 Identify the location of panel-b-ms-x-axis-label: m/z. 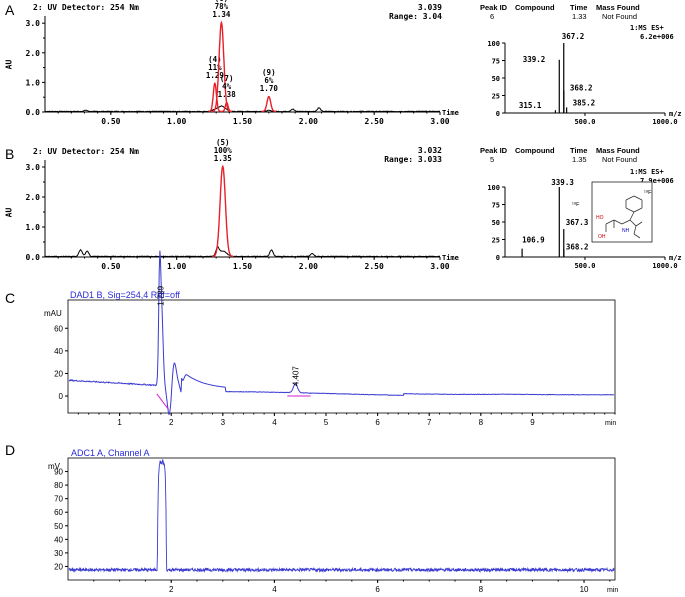
(675, 258).